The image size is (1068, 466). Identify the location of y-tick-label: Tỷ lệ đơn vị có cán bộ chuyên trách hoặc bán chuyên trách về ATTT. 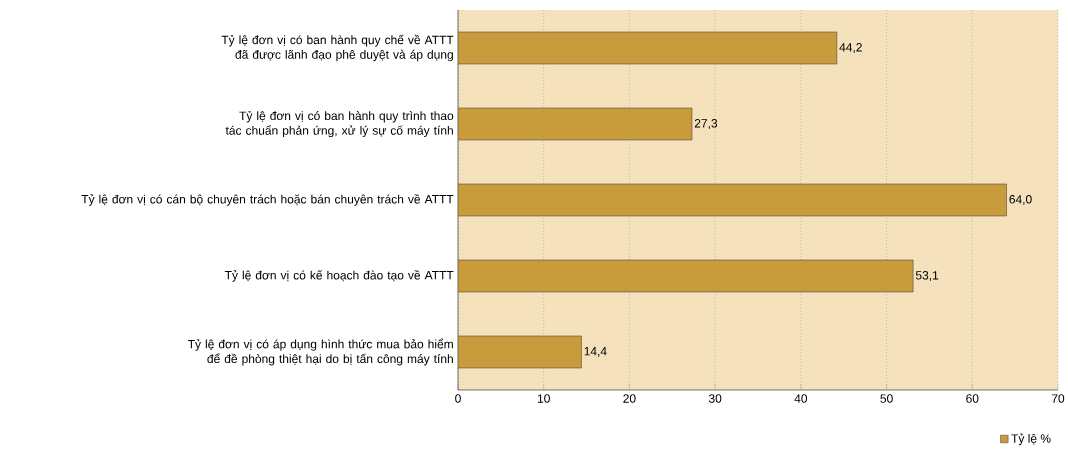
(267, 200).